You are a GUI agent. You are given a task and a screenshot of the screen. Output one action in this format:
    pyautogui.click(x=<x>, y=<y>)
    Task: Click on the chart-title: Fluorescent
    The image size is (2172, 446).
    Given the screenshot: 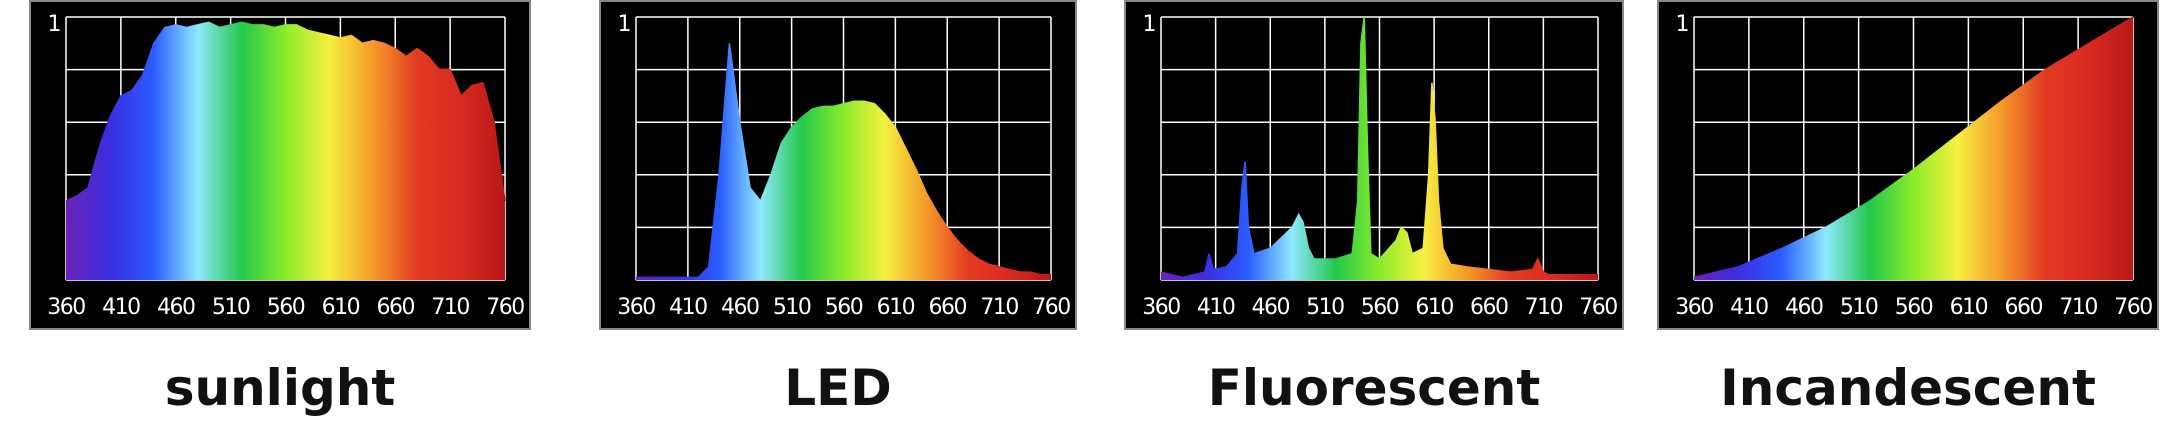 What is the action you would take?
    pyautogui.click(x=1374, y=388)
    